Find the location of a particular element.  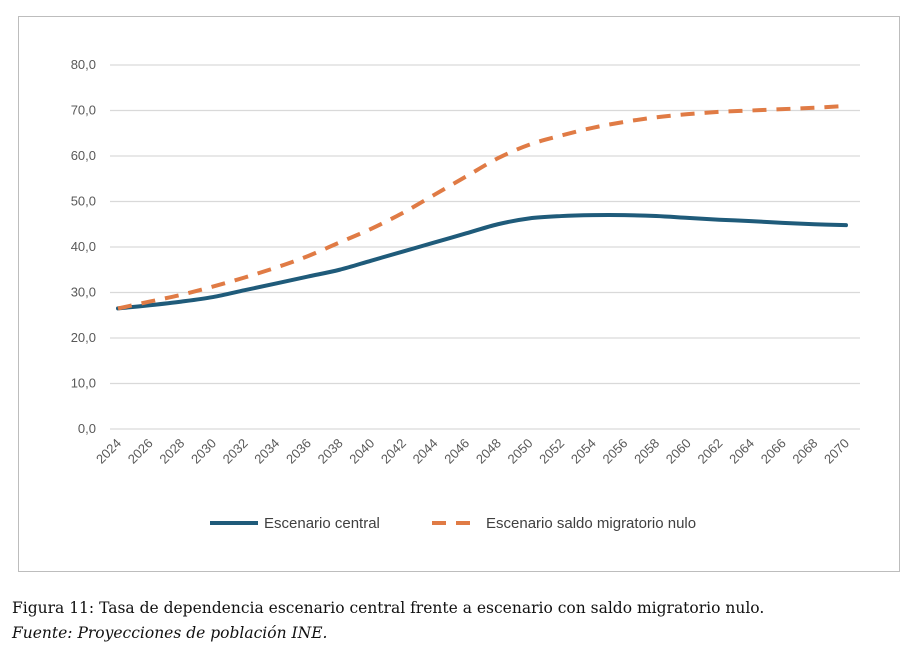

x-tick-label: 2028 is located at coordinates (171, 451).